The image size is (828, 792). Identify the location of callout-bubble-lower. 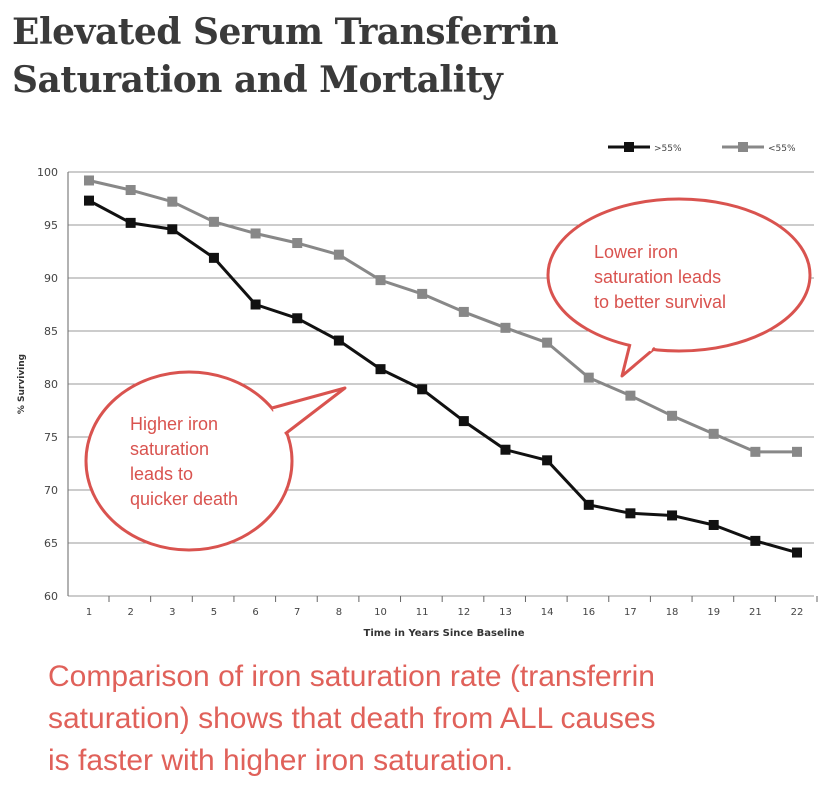
(679, 287).